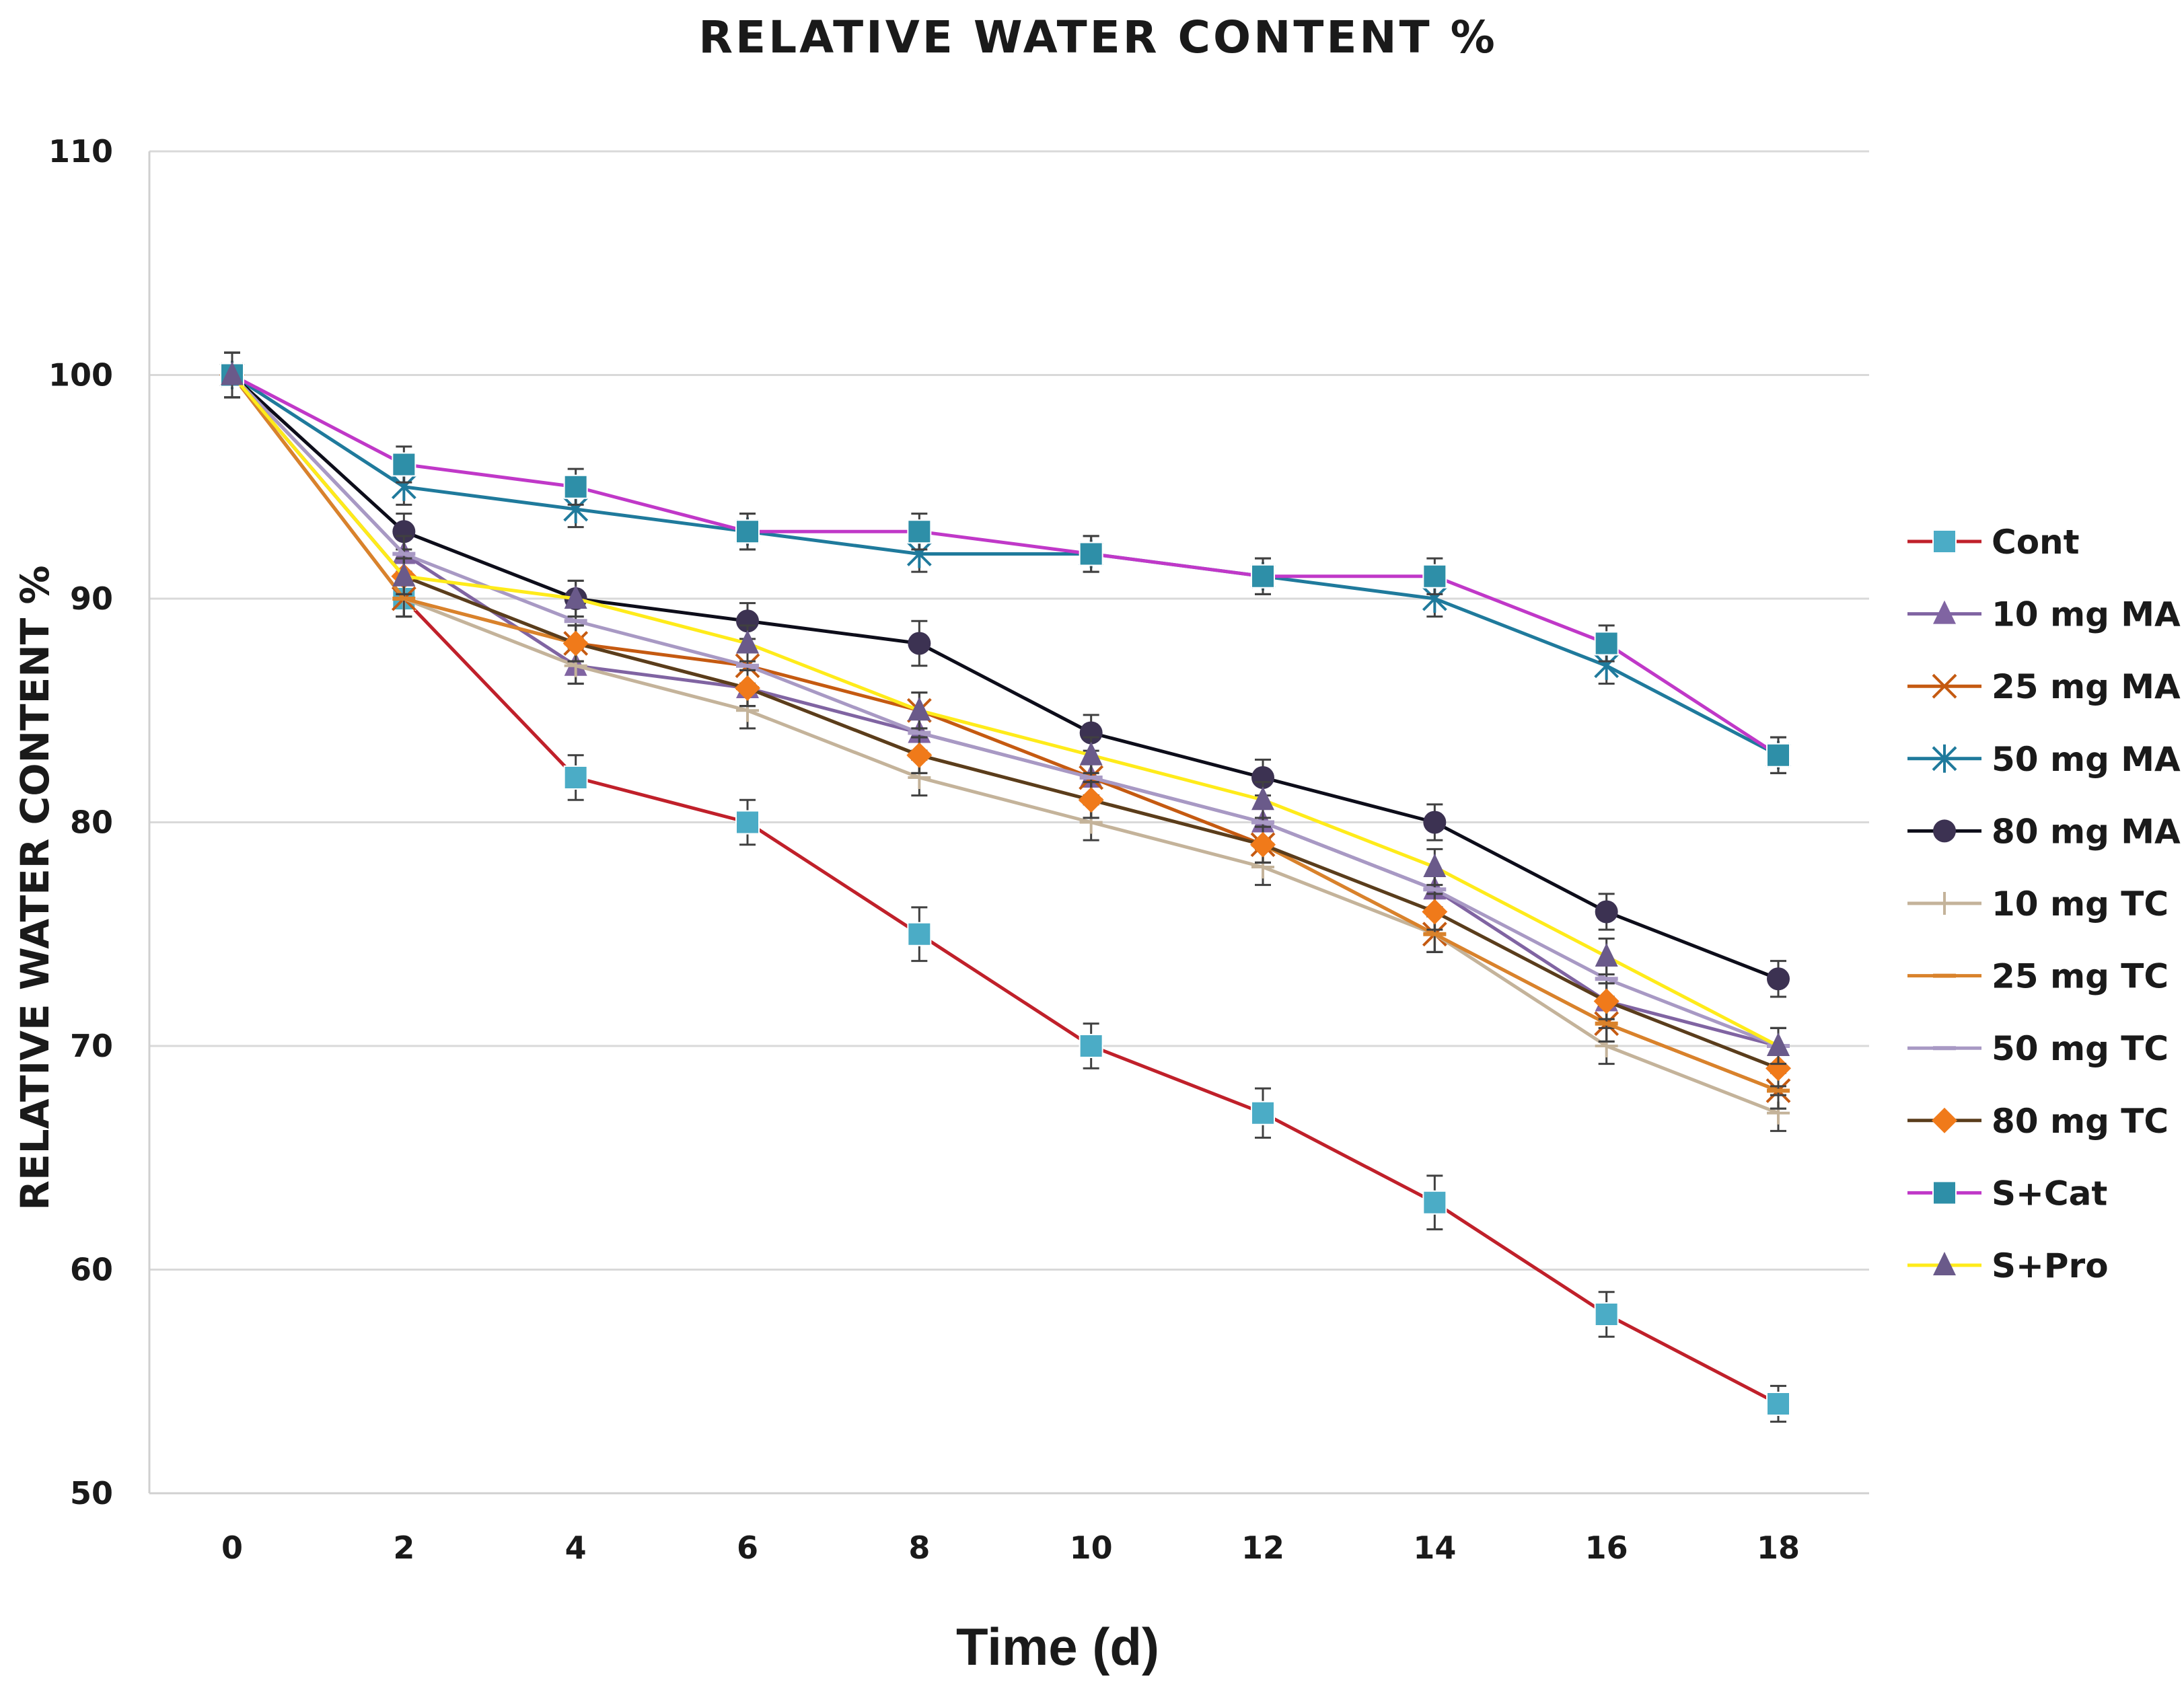 The image size is (2184, 1689). Describe the element at coordinates (2086, 614) in the screenshot. I see `legend-label-10-mg-ma: 10 mg MA` at that location.